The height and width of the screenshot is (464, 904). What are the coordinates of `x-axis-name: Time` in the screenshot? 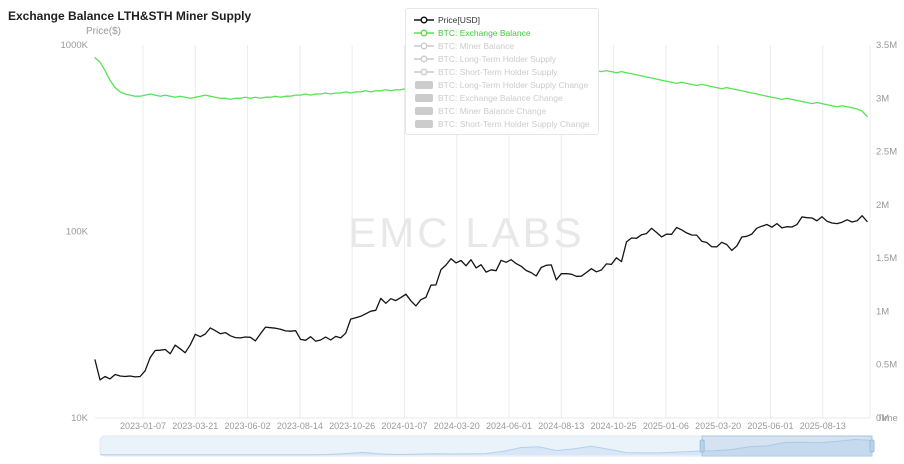 It's located at (887, 418).